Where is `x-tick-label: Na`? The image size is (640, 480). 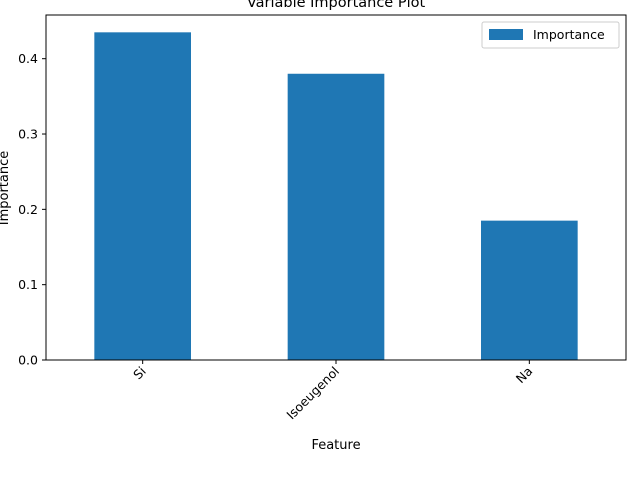
x-tick-label: Na is located at coordinates (524, 375).